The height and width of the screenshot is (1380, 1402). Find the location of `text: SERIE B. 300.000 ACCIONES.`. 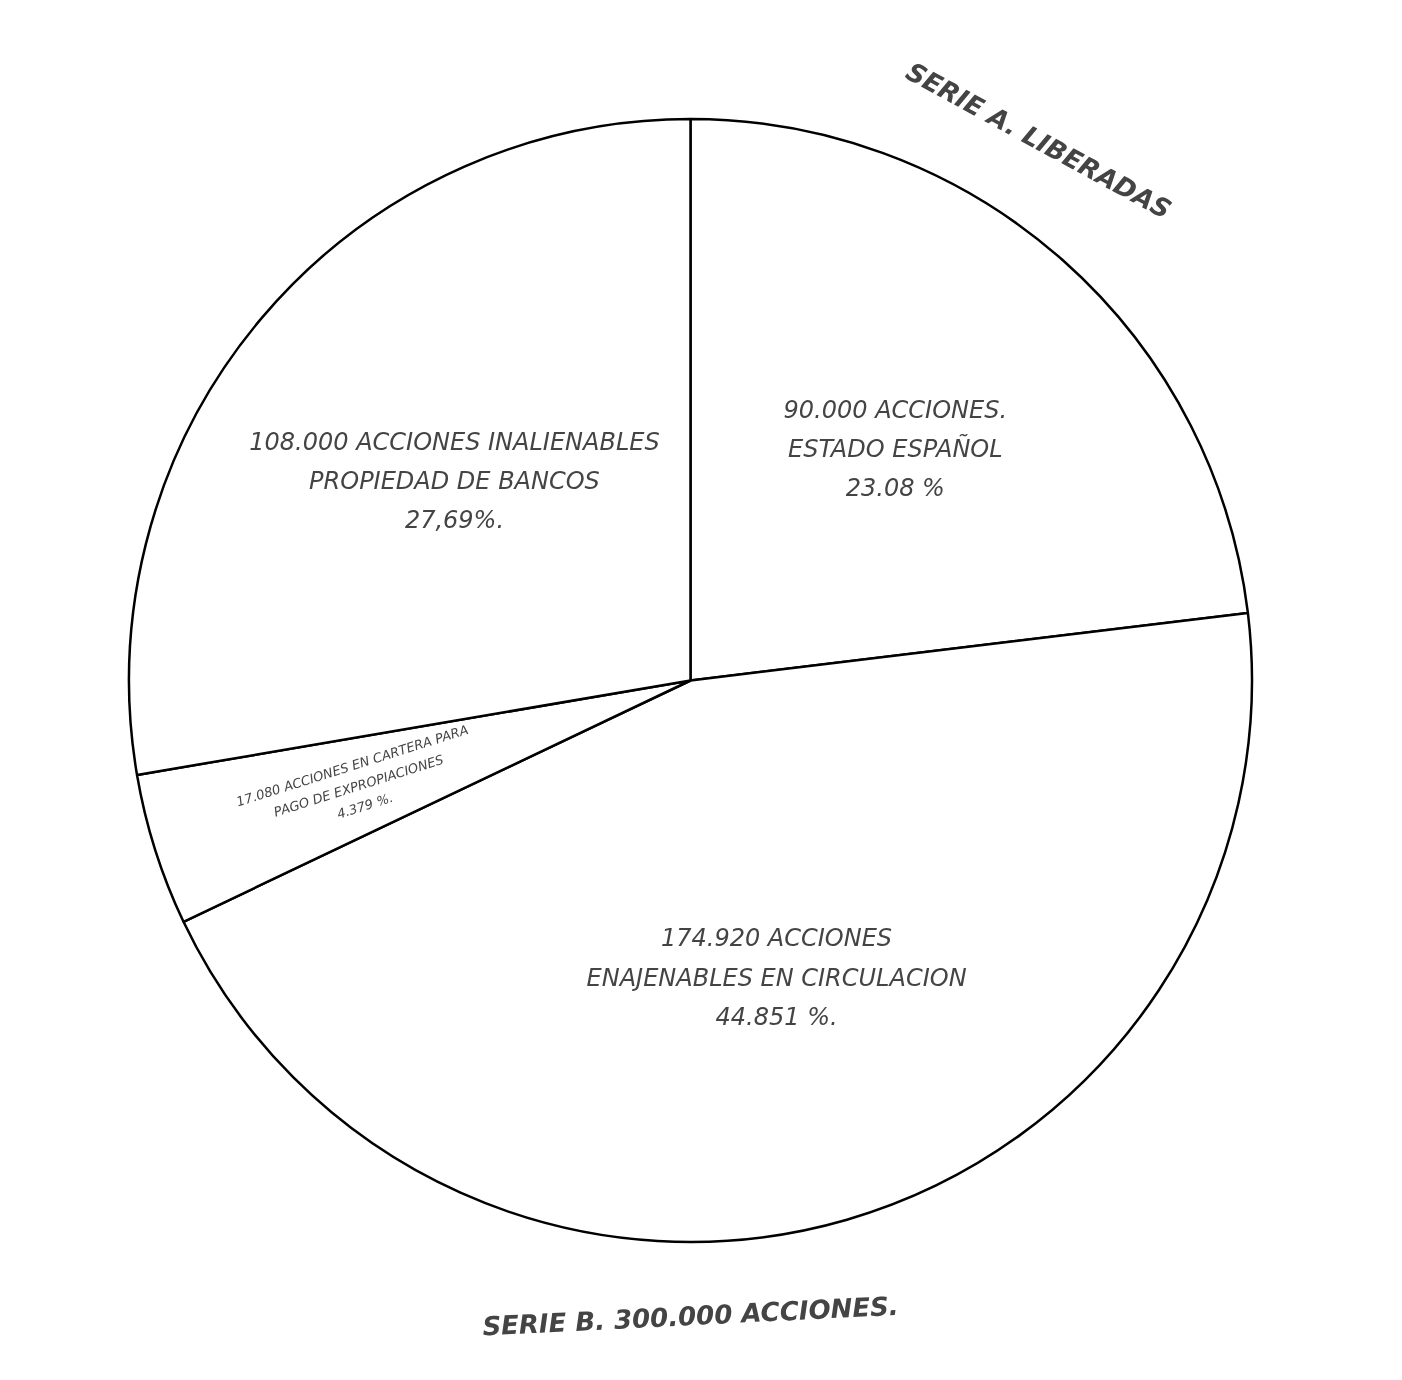

text: SERIE B. 300.000 ACCIONES. is located at coordinates (690, 1316).